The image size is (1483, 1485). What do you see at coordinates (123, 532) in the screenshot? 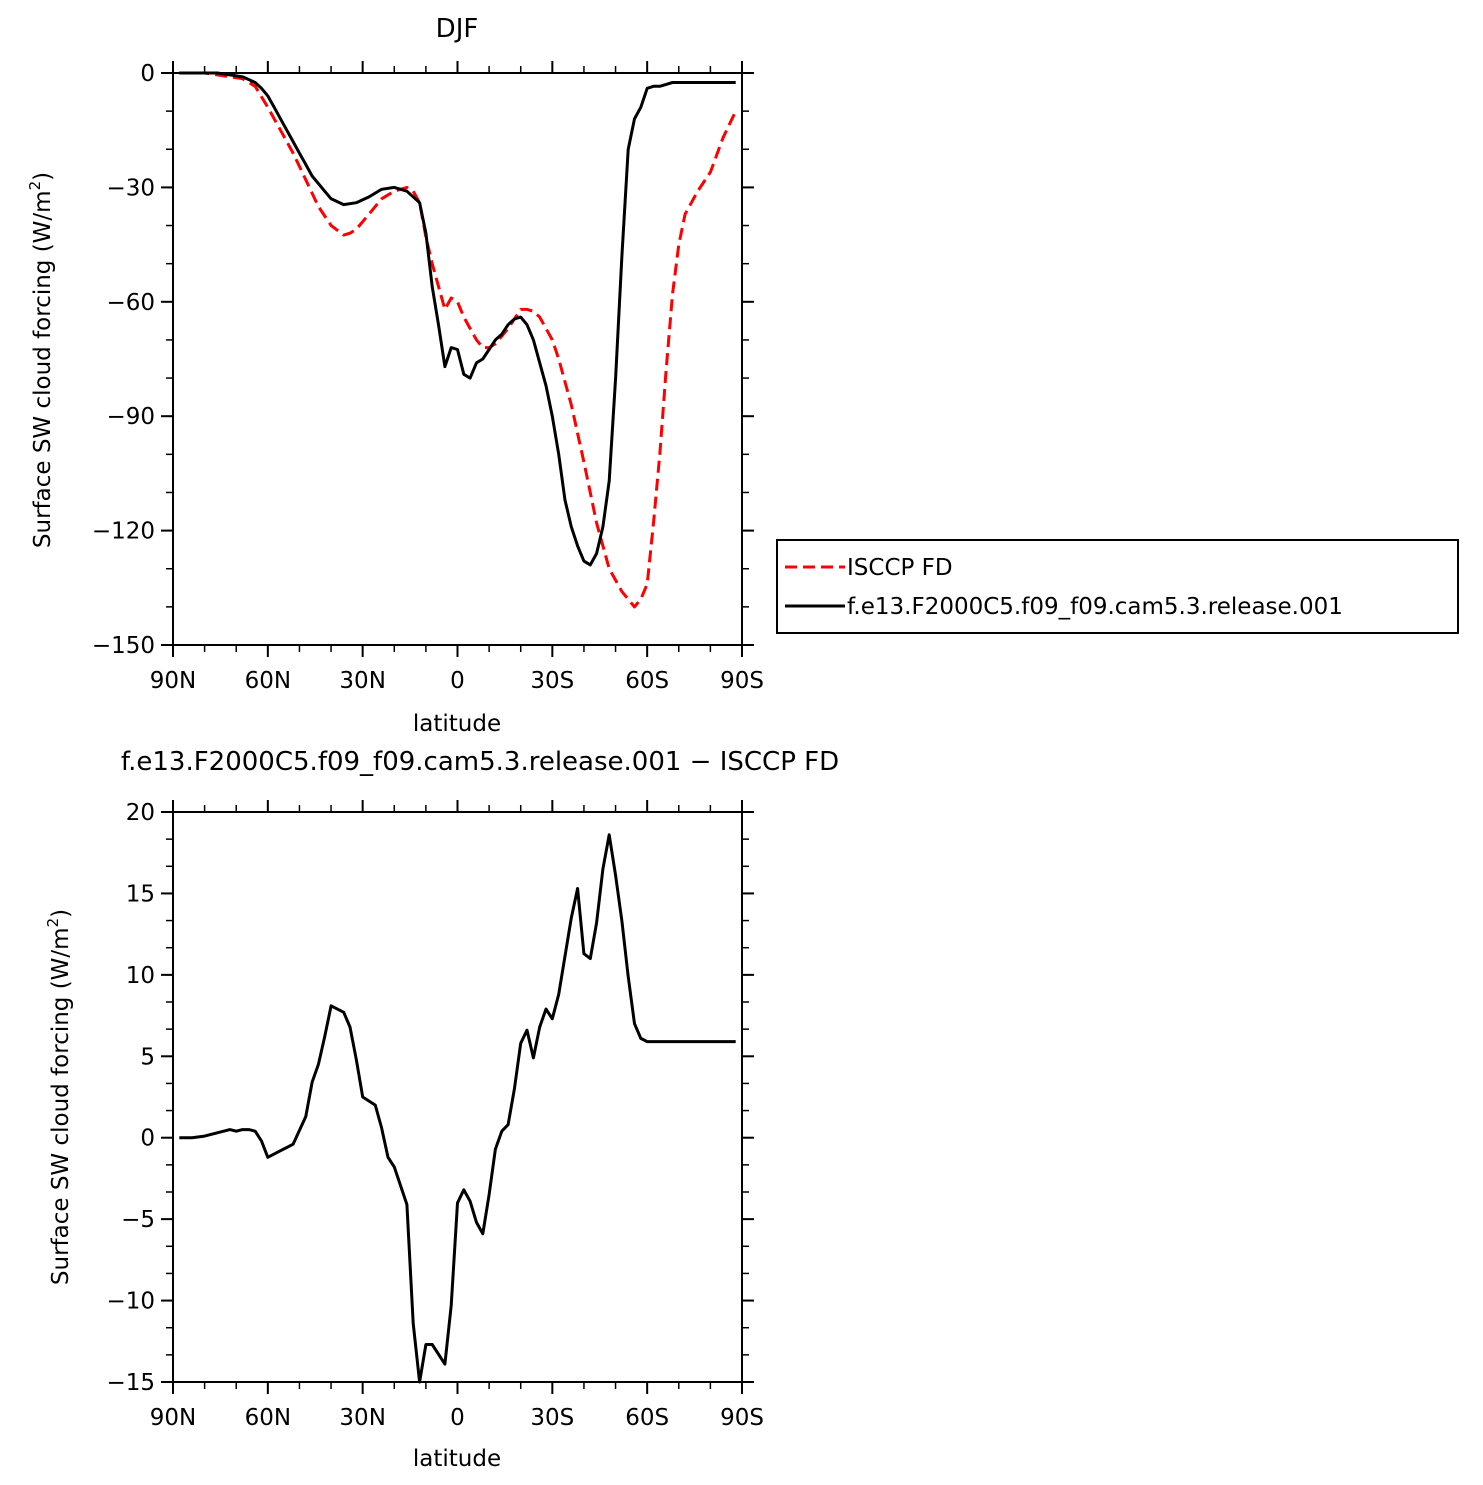
I see `top-y-tick-label: −120` at bounding box center [123, 532].